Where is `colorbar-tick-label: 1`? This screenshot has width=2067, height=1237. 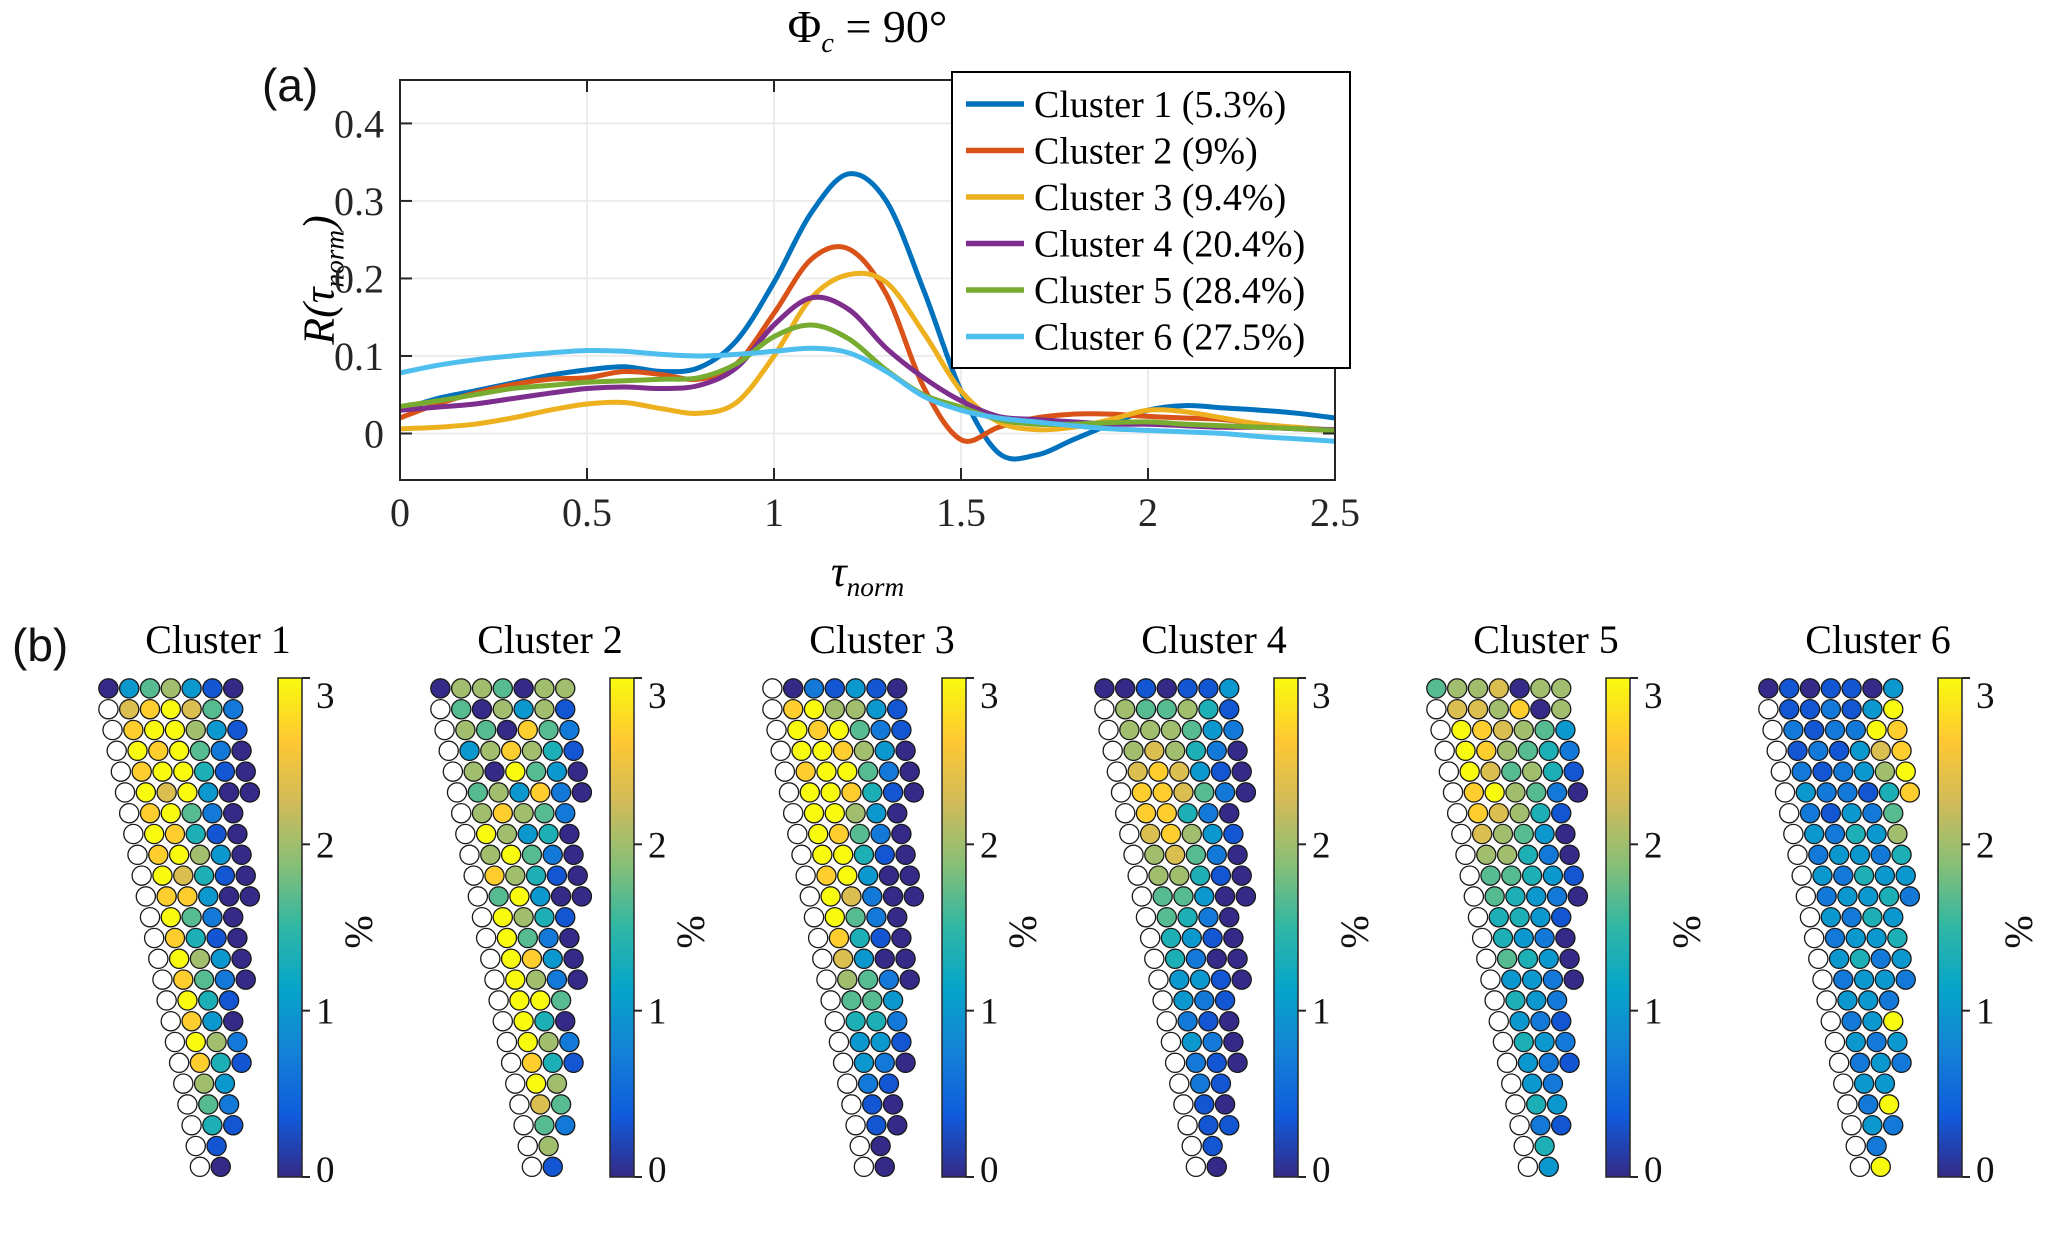
colorbar-tick-label: 1 is located at coordinates (325, 1012).